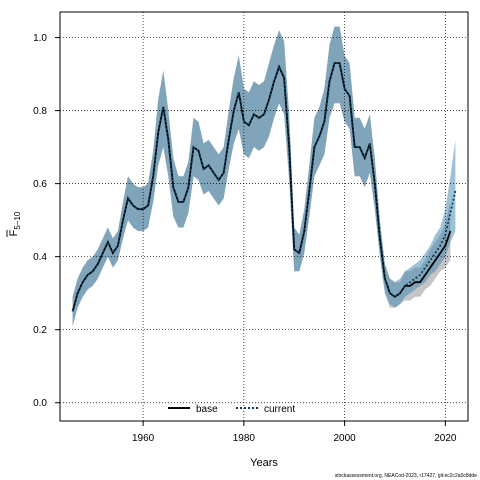  Describe the element at coordinates (294, 432) in the screenshot. I see `x-axis: 1960 1980 2000 2020` at that location.